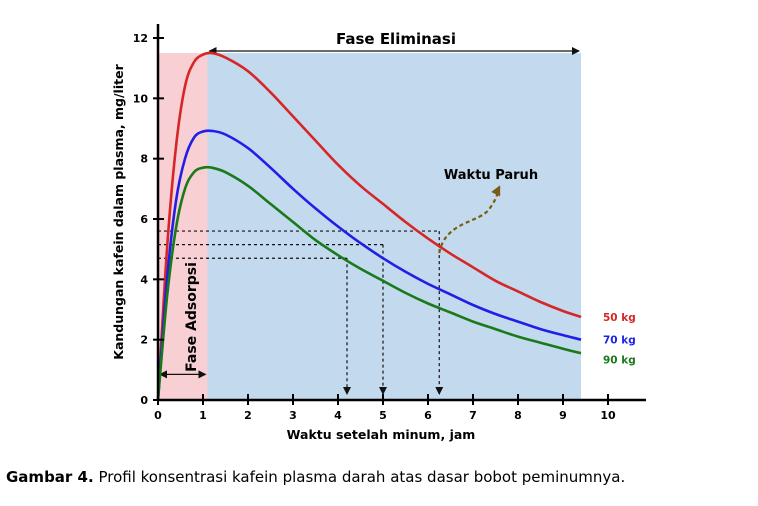 The height and width of the screenshot is (506, 758). I want to click on y-tick-label: 10, so click(141, 98).